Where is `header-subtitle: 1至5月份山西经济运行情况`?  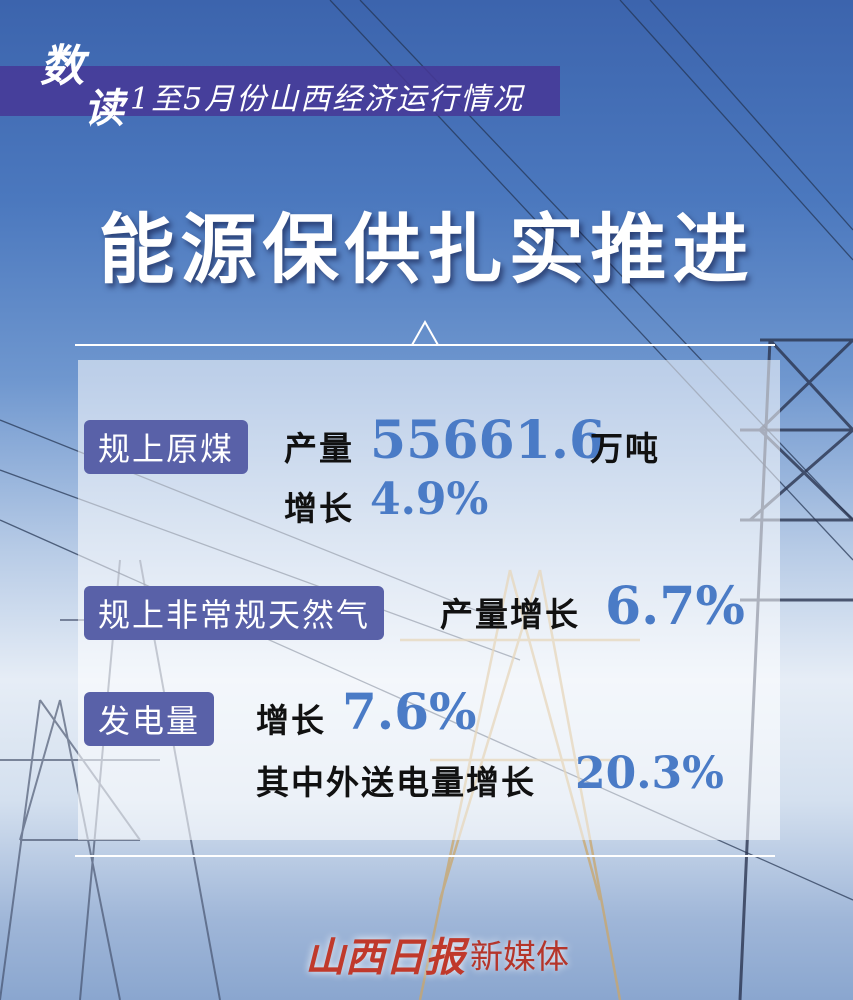 header-subtitle: 1至5月份山西经济运行情况 is located at coordinates (327, 99).